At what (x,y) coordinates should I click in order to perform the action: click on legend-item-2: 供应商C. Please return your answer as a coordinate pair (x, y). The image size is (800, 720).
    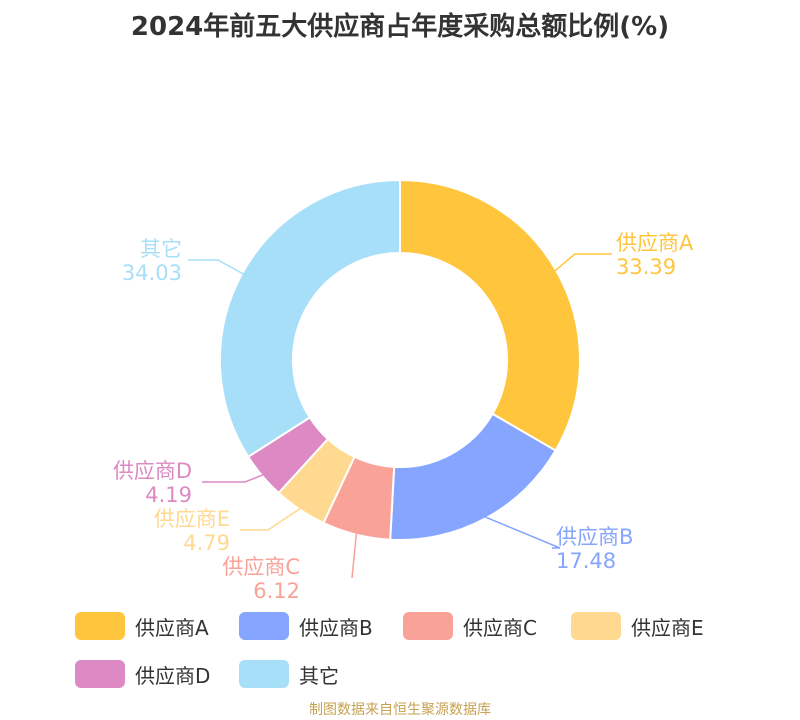
    Looking at the image, I should click on (487, 626).